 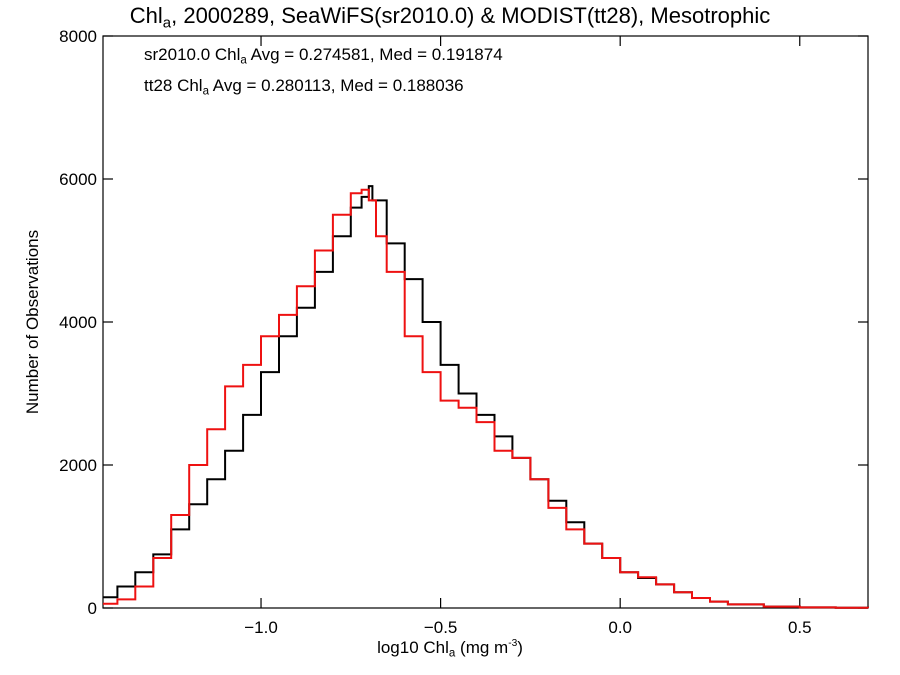 What do you see at coordinates (78, 465) in the screenshot?
I see `y-tick-label: 2000` at bounding box center [78, 465].